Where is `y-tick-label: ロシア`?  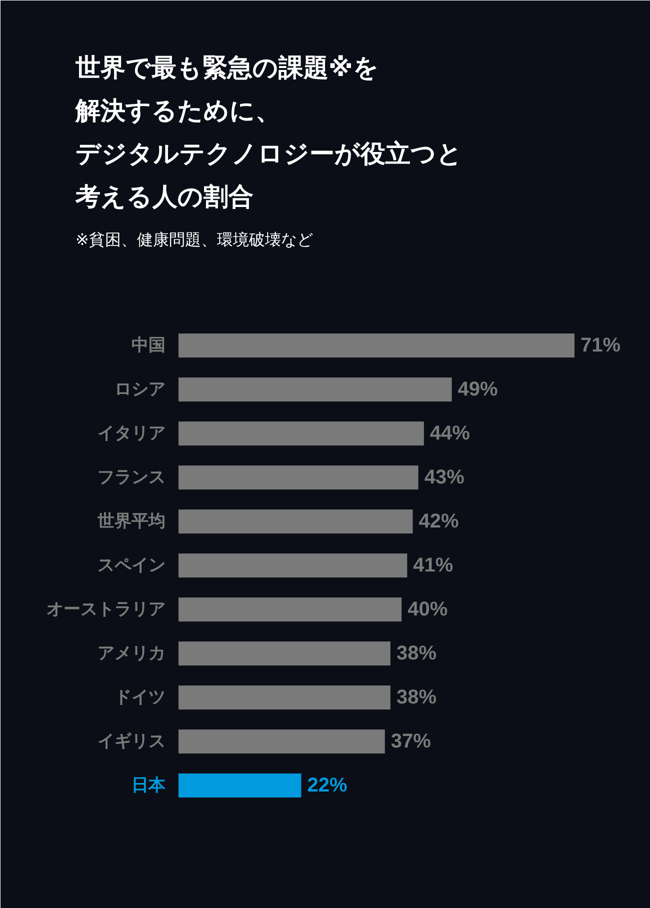 y-tick-label: ロシア is located at coordinates (140, 390).